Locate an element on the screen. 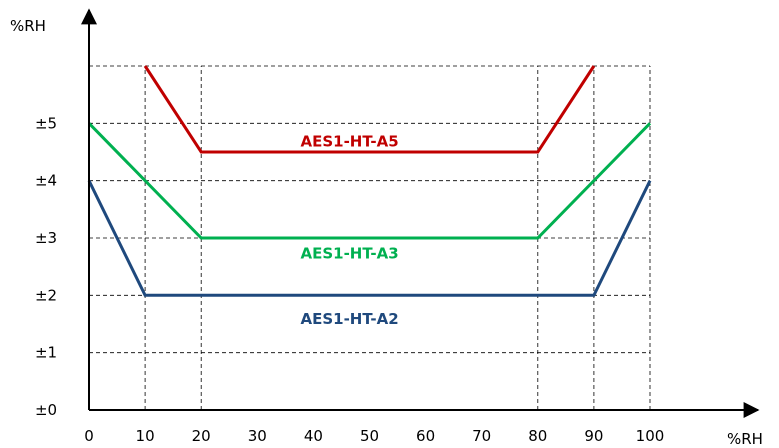 The image size is (779, 448). y-tick-label: ±0 is located at coordinates (46, 410).